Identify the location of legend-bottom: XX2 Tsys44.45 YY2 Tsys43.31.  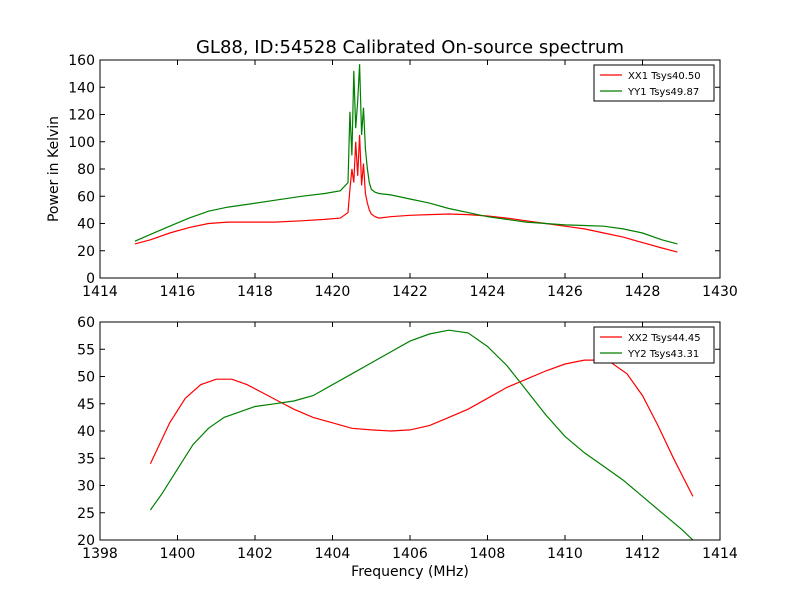
(654, 345).